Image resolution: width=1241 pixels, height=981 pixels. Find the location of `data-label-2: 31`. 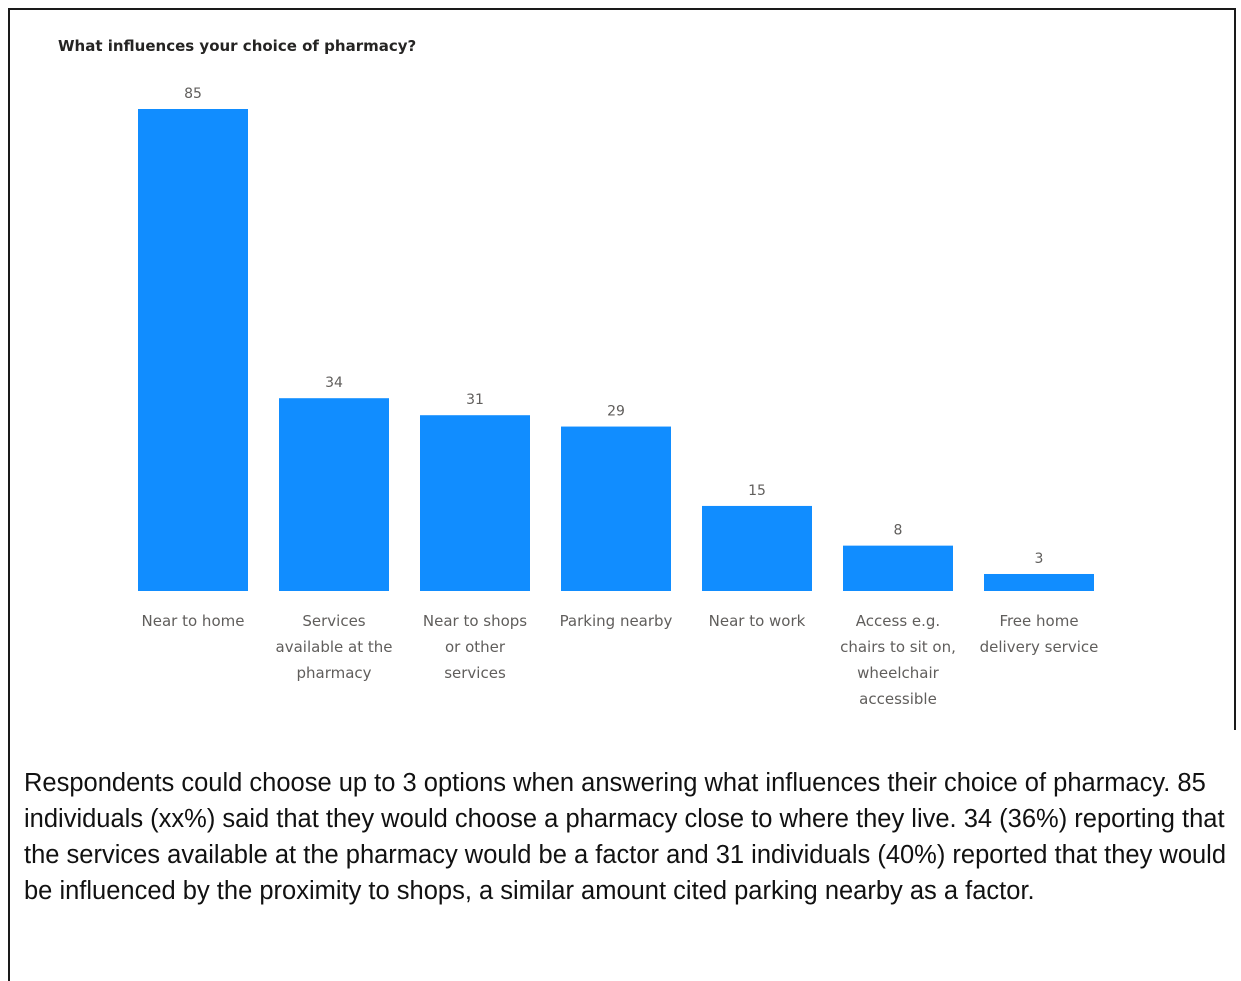

data-label-2: 31 is located at coordinates (475, 400).